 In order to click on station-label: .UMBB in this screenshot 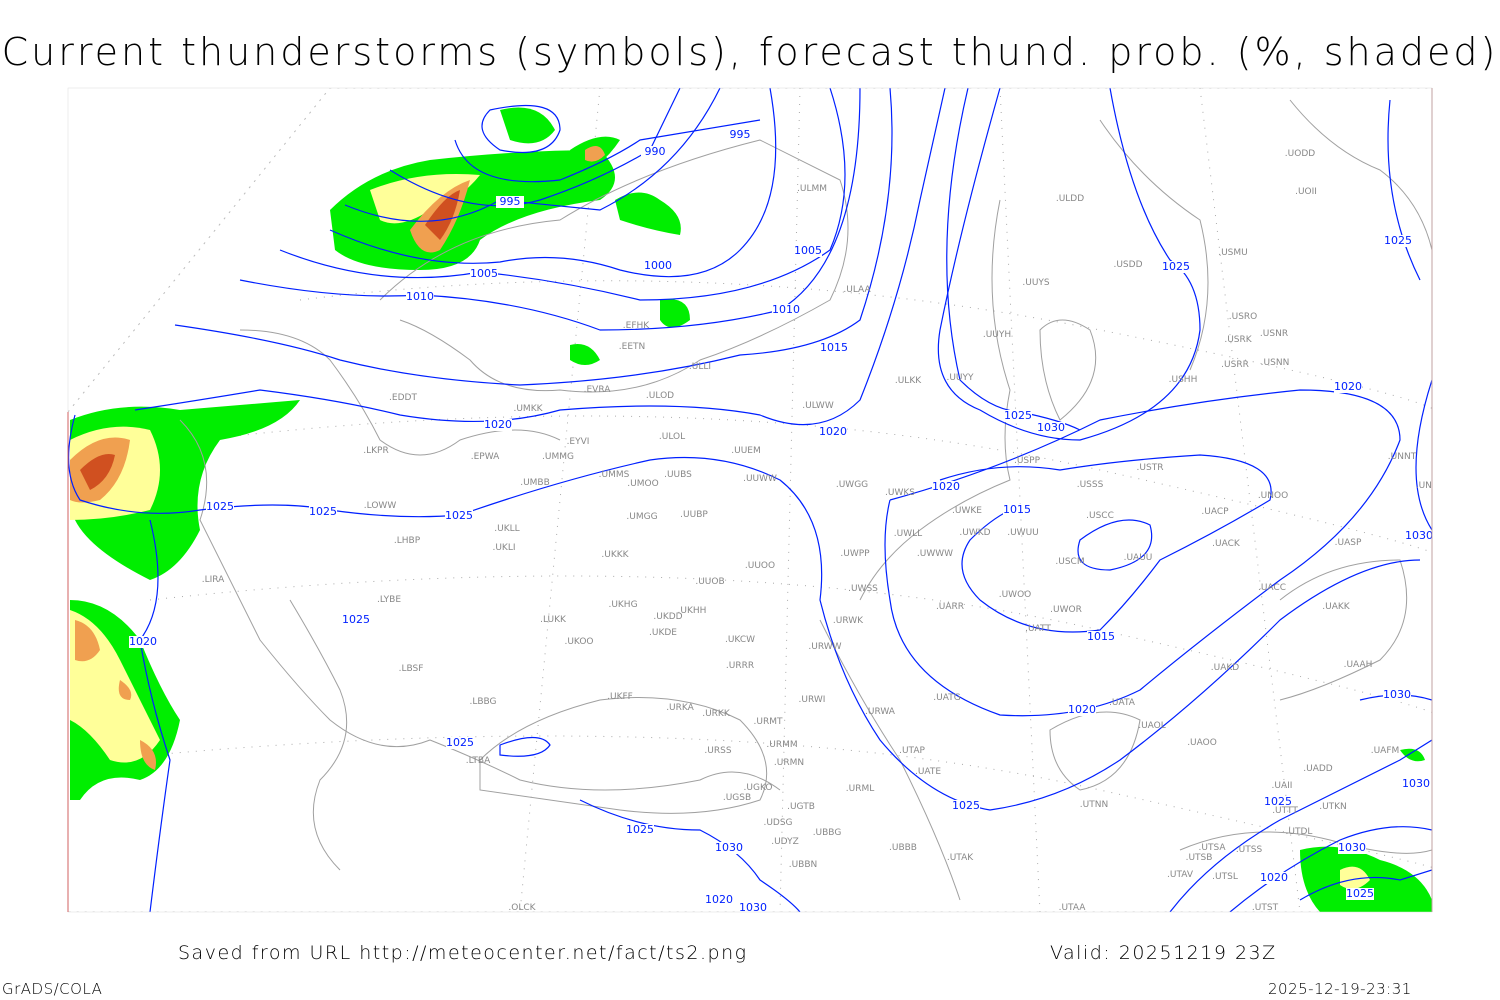, I will do `click(535, 483)`.